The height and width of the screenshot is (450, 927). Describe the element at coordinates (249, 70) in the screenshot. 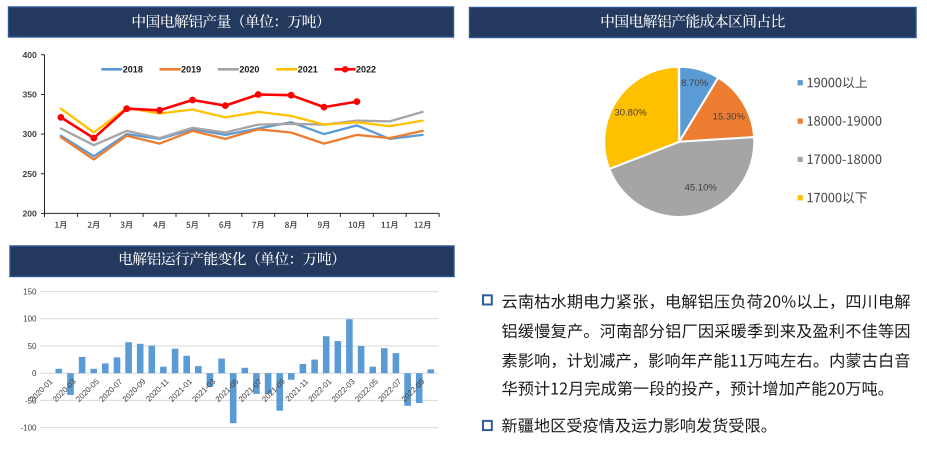

I see `svg-text: 2020` at that location.